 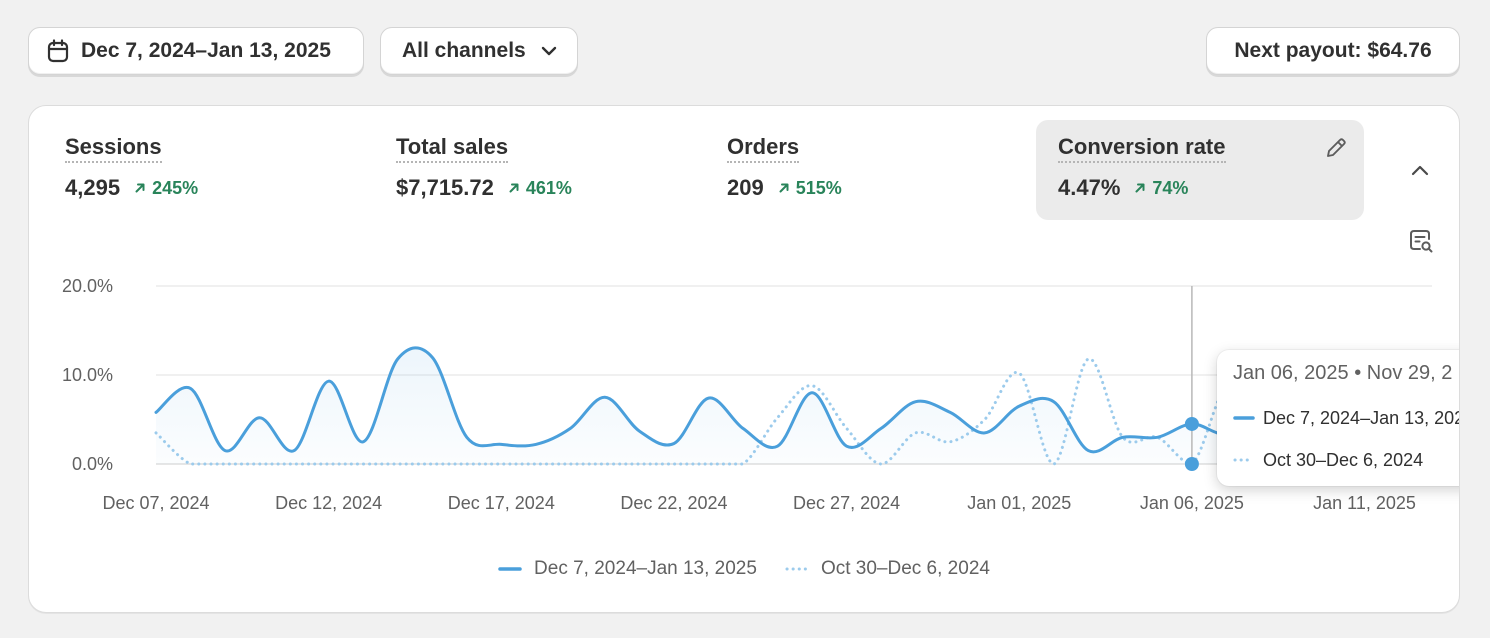 I want to click on payout-label: Next payout: $64.76, so click(x=1333, y=50).